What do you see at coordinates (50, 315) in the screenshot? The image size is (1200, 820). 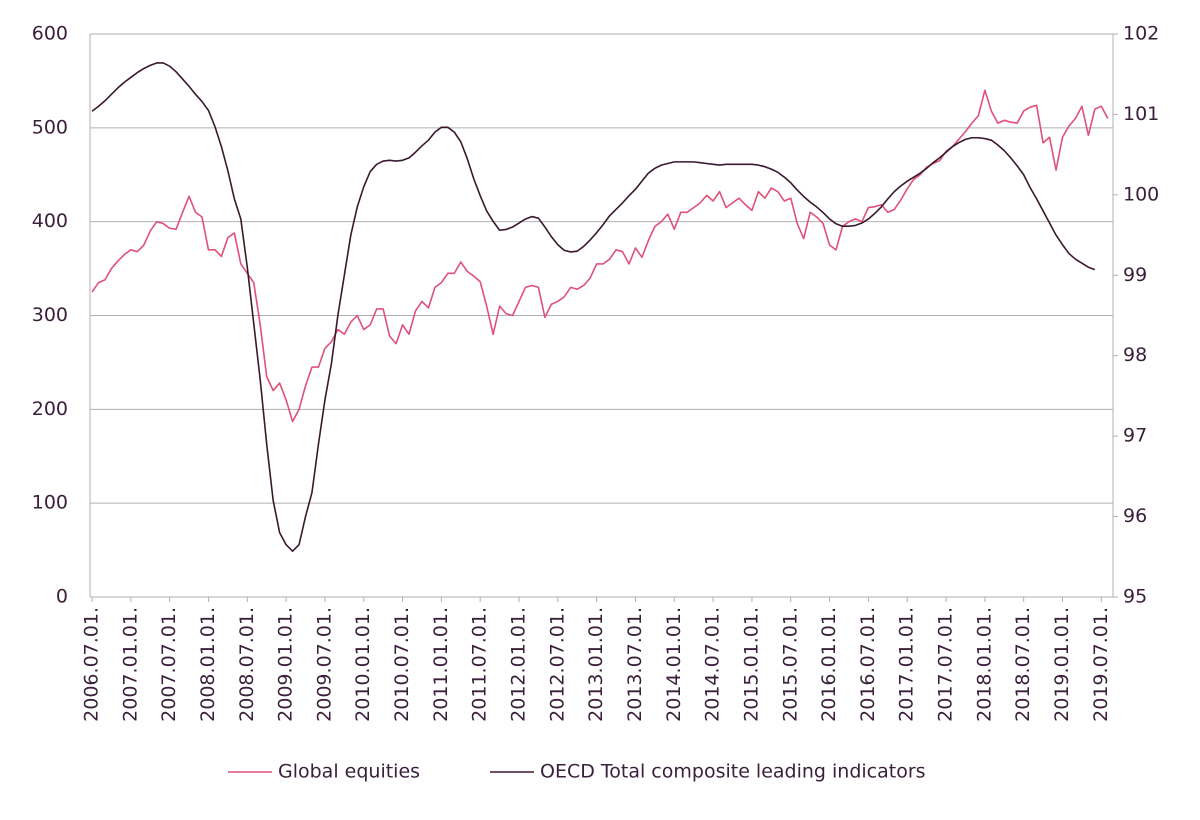 I see `y-tick-label: 300` at bounding box center [50, 315].